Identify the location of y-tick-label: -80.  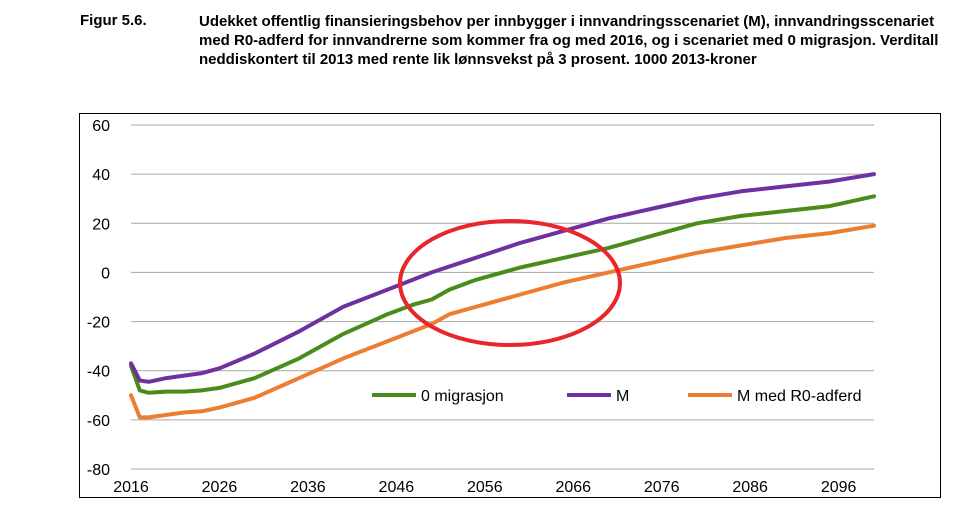
(98, 470).